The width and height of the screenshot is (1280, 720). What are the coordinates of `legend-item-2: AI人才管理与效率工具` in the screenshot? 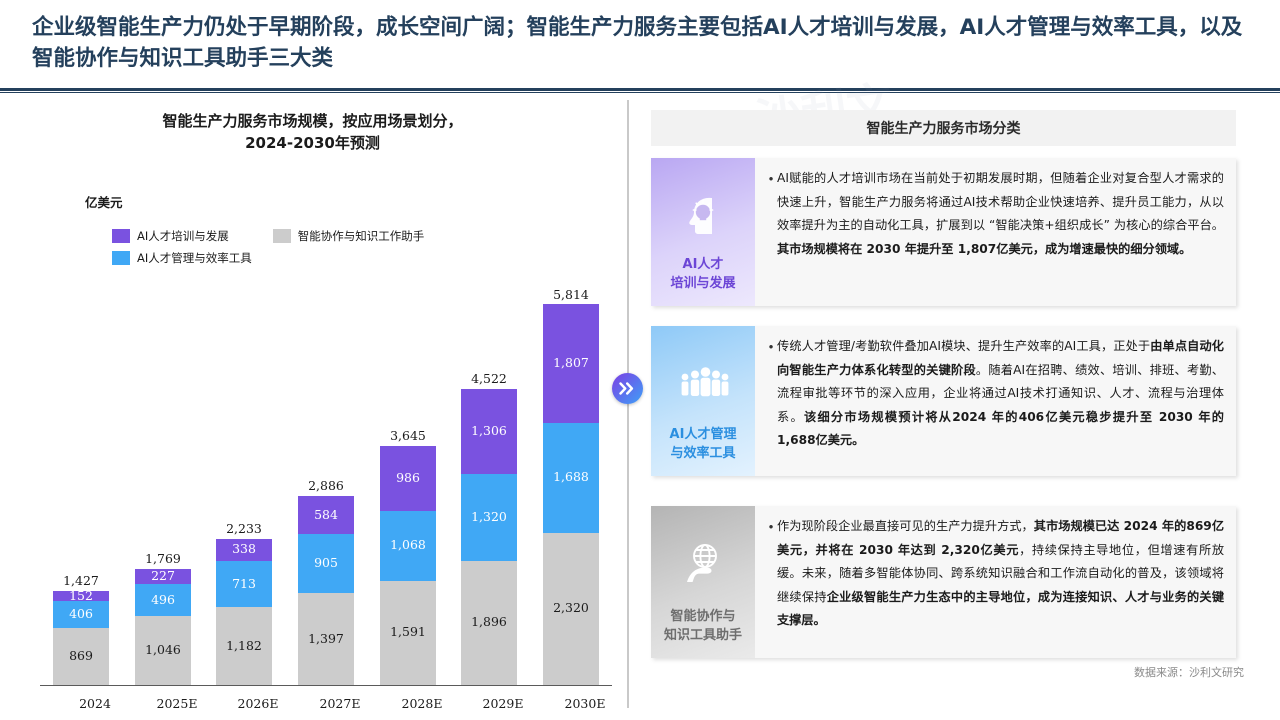 It's located at (182, 258).